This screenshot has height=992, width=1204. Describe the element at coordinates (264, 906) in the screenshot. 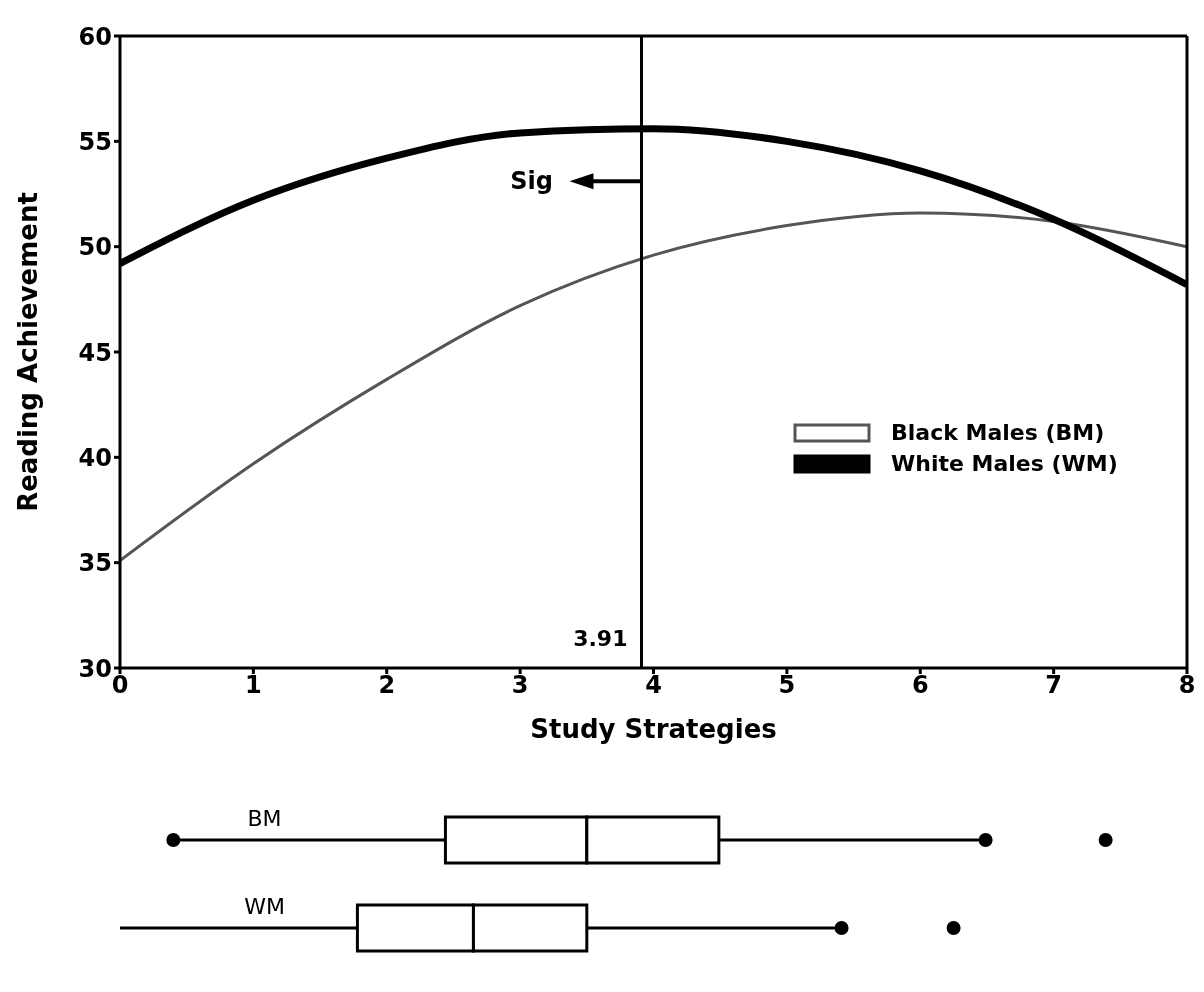

I see `y-tick-label: WM` at that location.